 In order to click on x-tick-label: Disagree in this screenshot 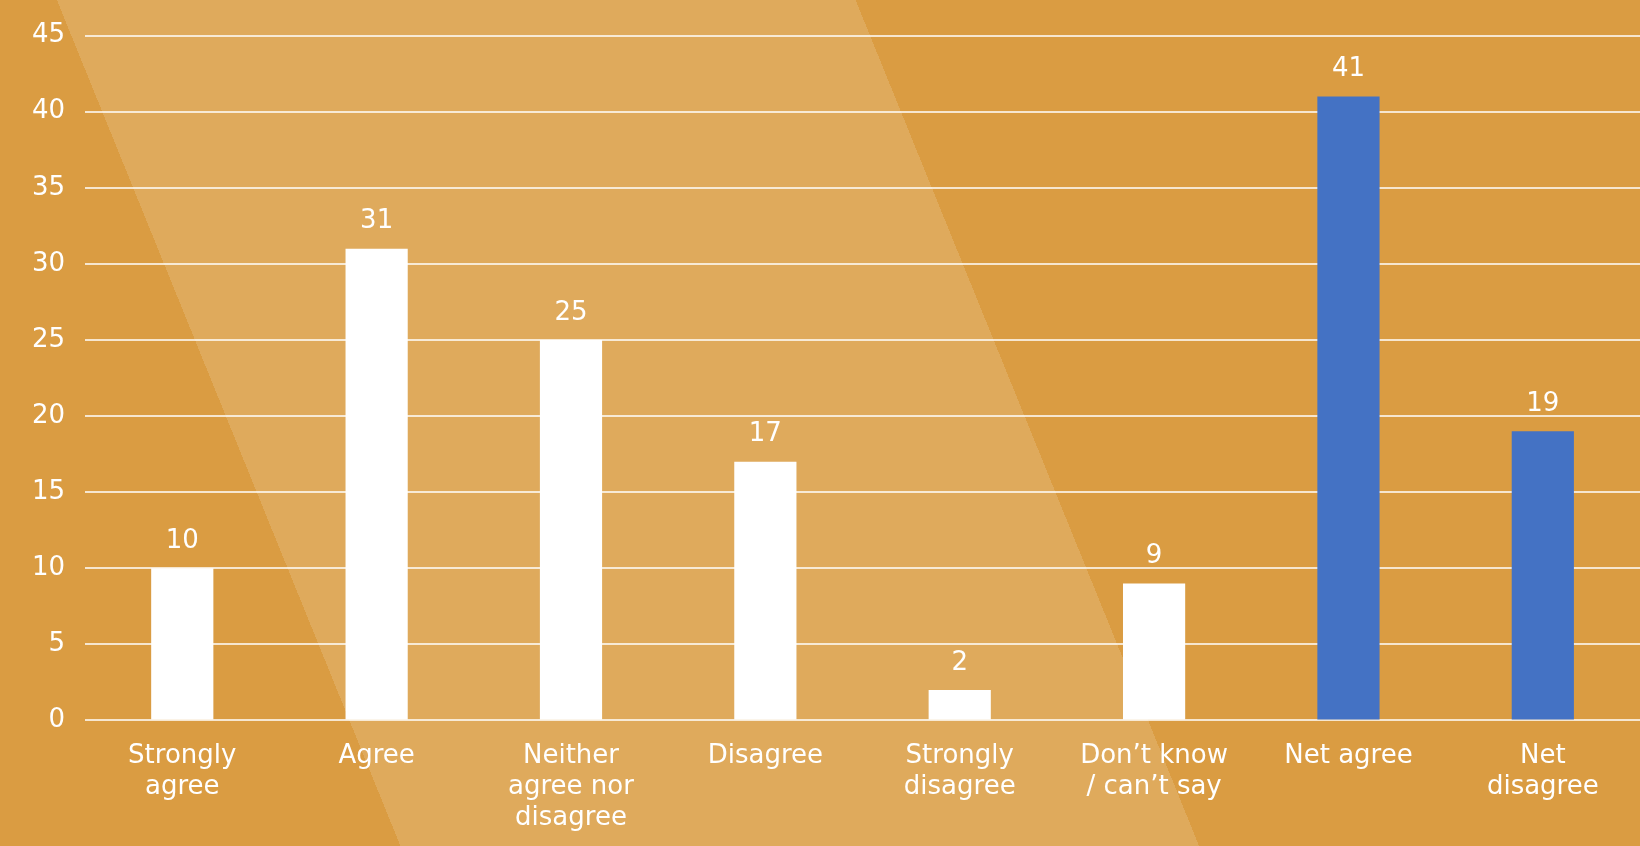, I will do `click(765, 753)`.